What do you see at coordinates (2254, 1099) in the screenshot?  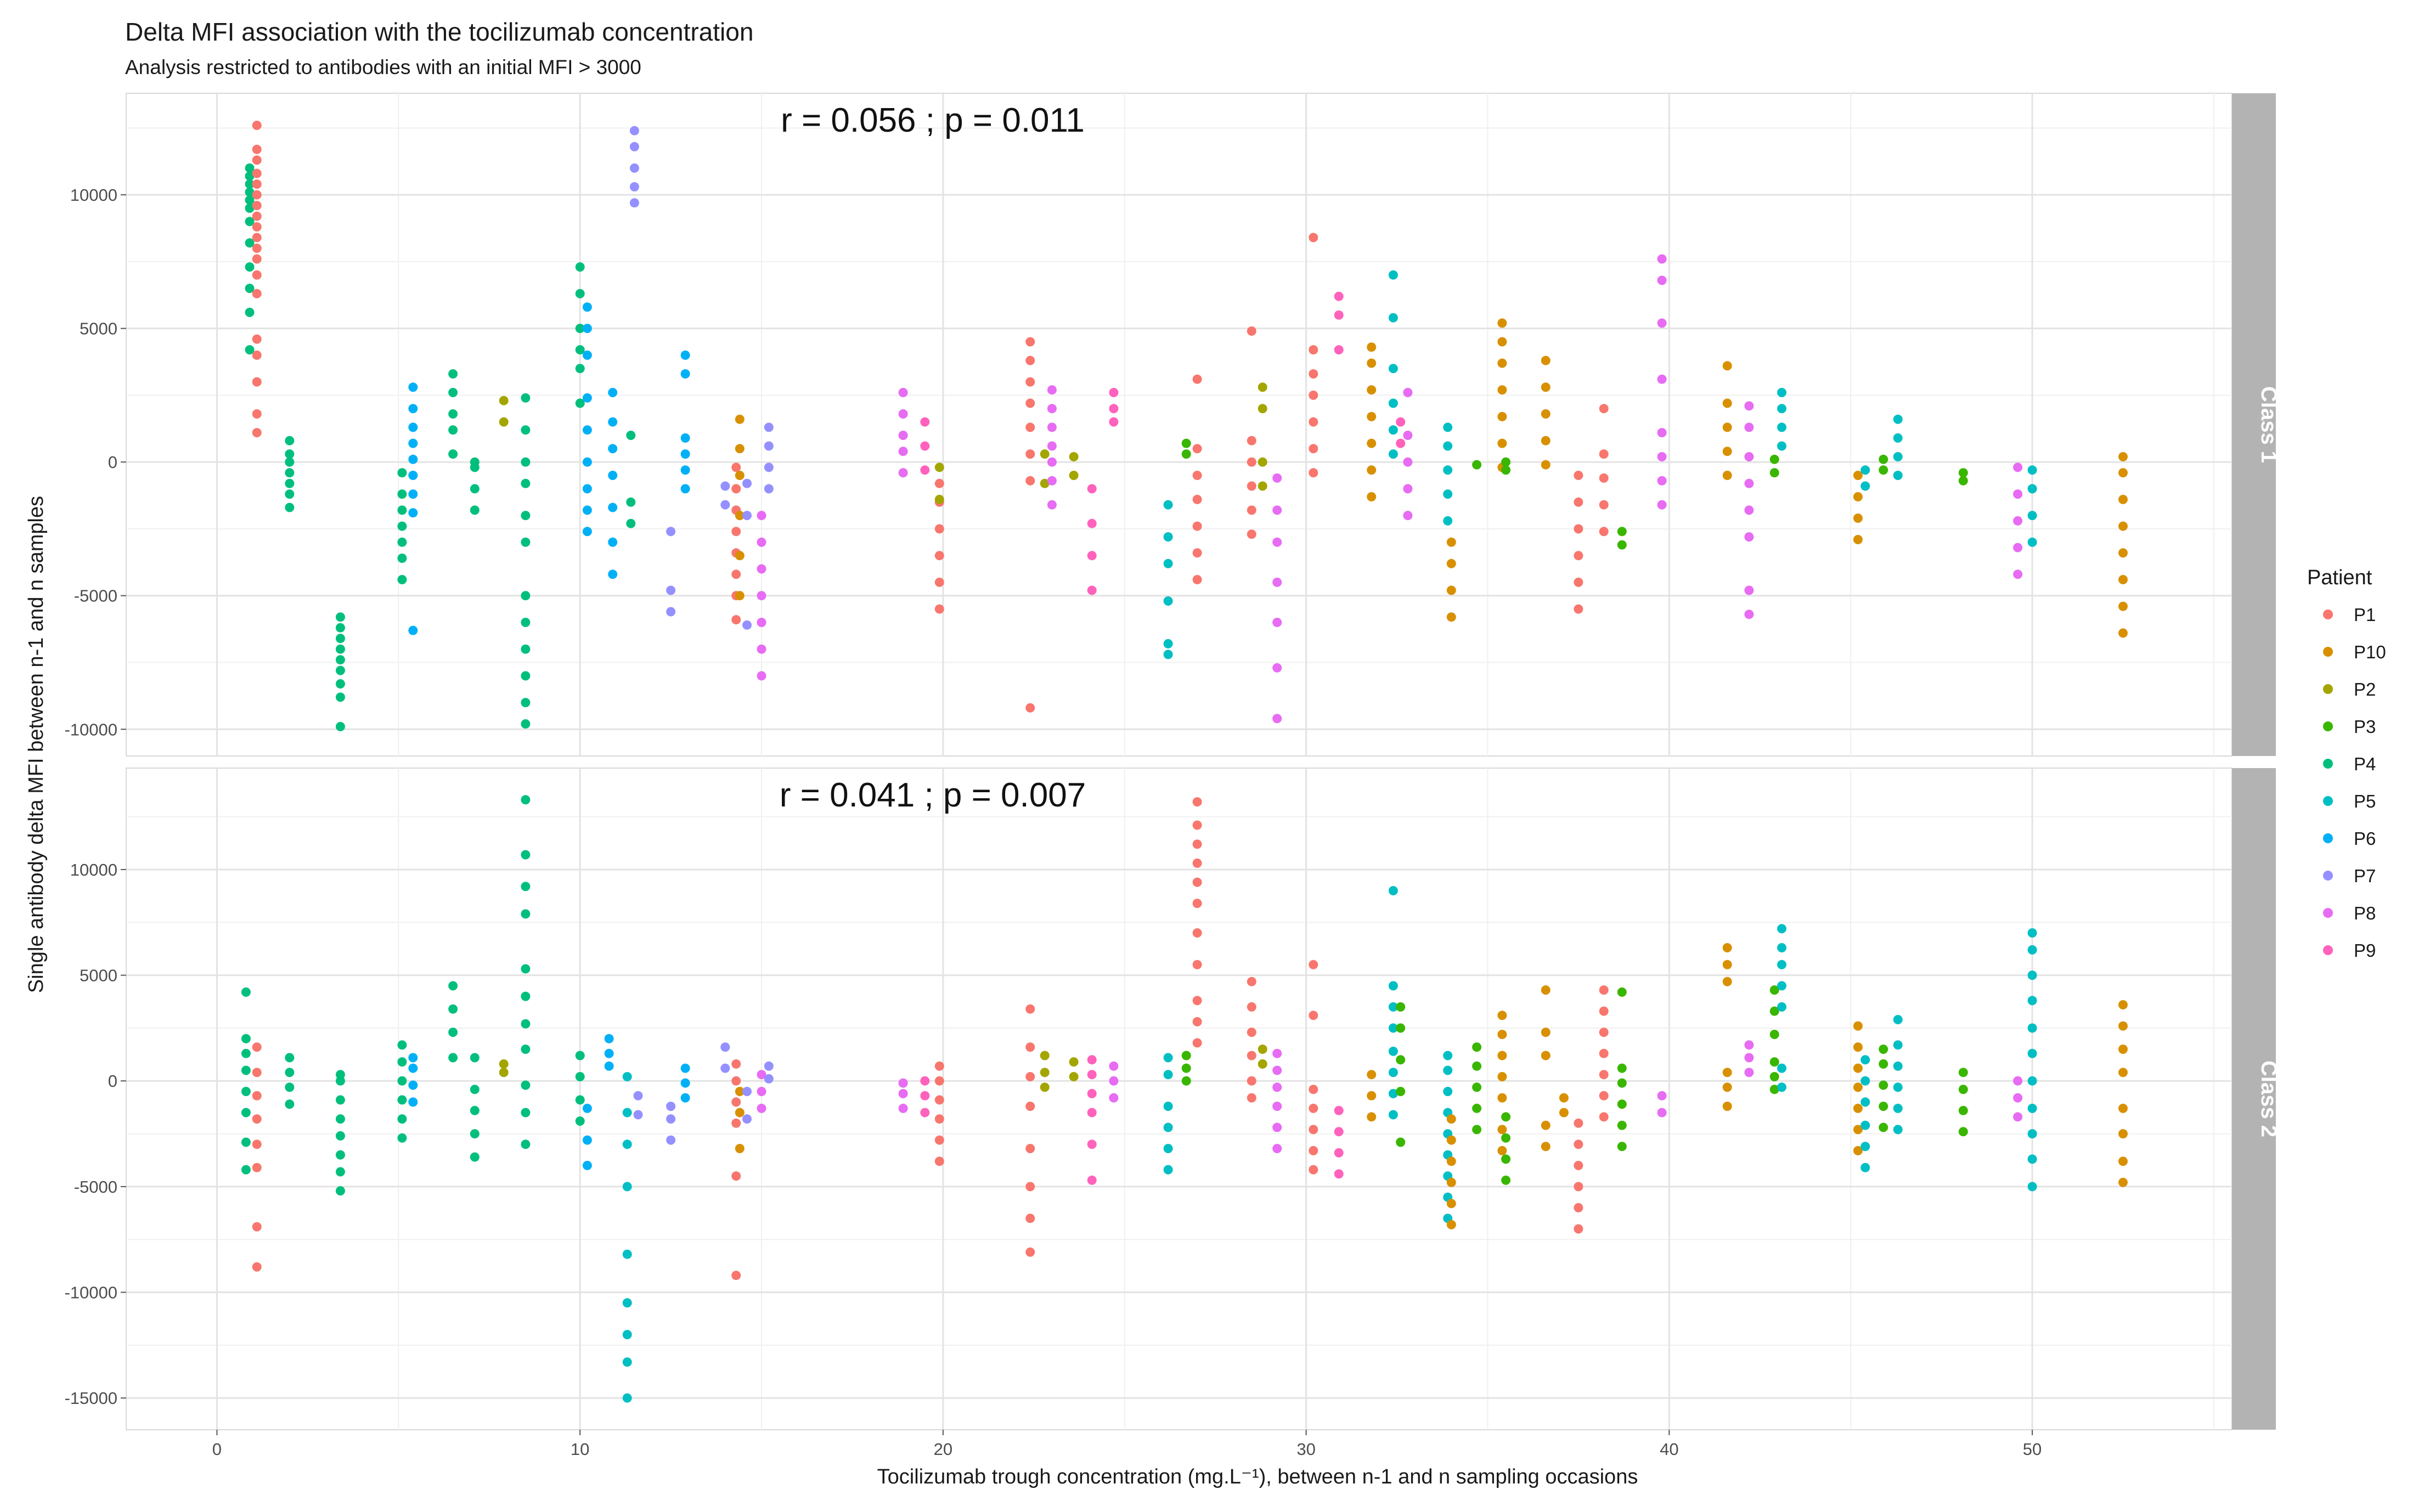 I see `facet-strip` at bounding box center [2254, 1099].